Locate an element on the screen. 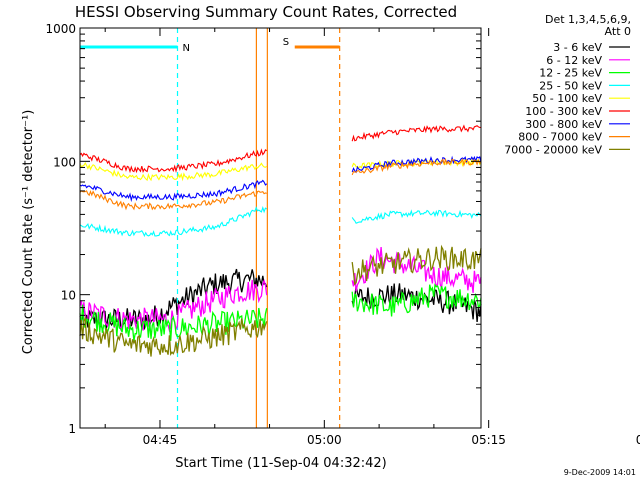 The height and width of the screenshot is (480, 640). timestamp: 9-Dec-2009 14:01 is located at coordinates (600, 472).